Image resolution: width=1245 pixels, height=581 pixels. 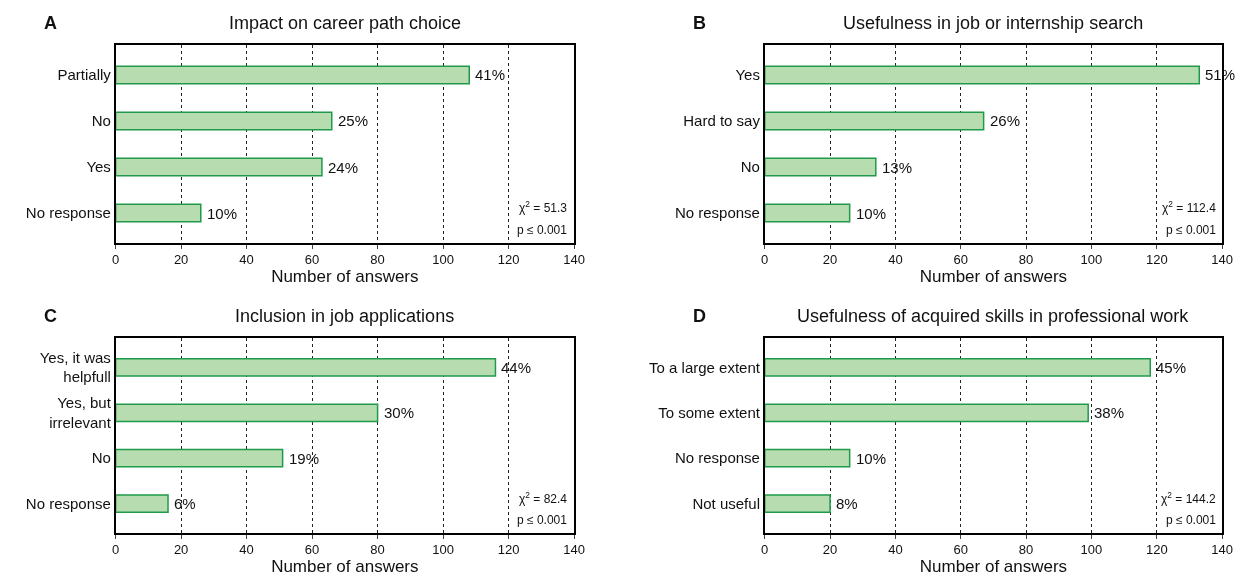 What do you see at coordinates (345, 23) in the screenshot?
I see `chart-title: Impact on career path choice` at bounding box center [345, 23].